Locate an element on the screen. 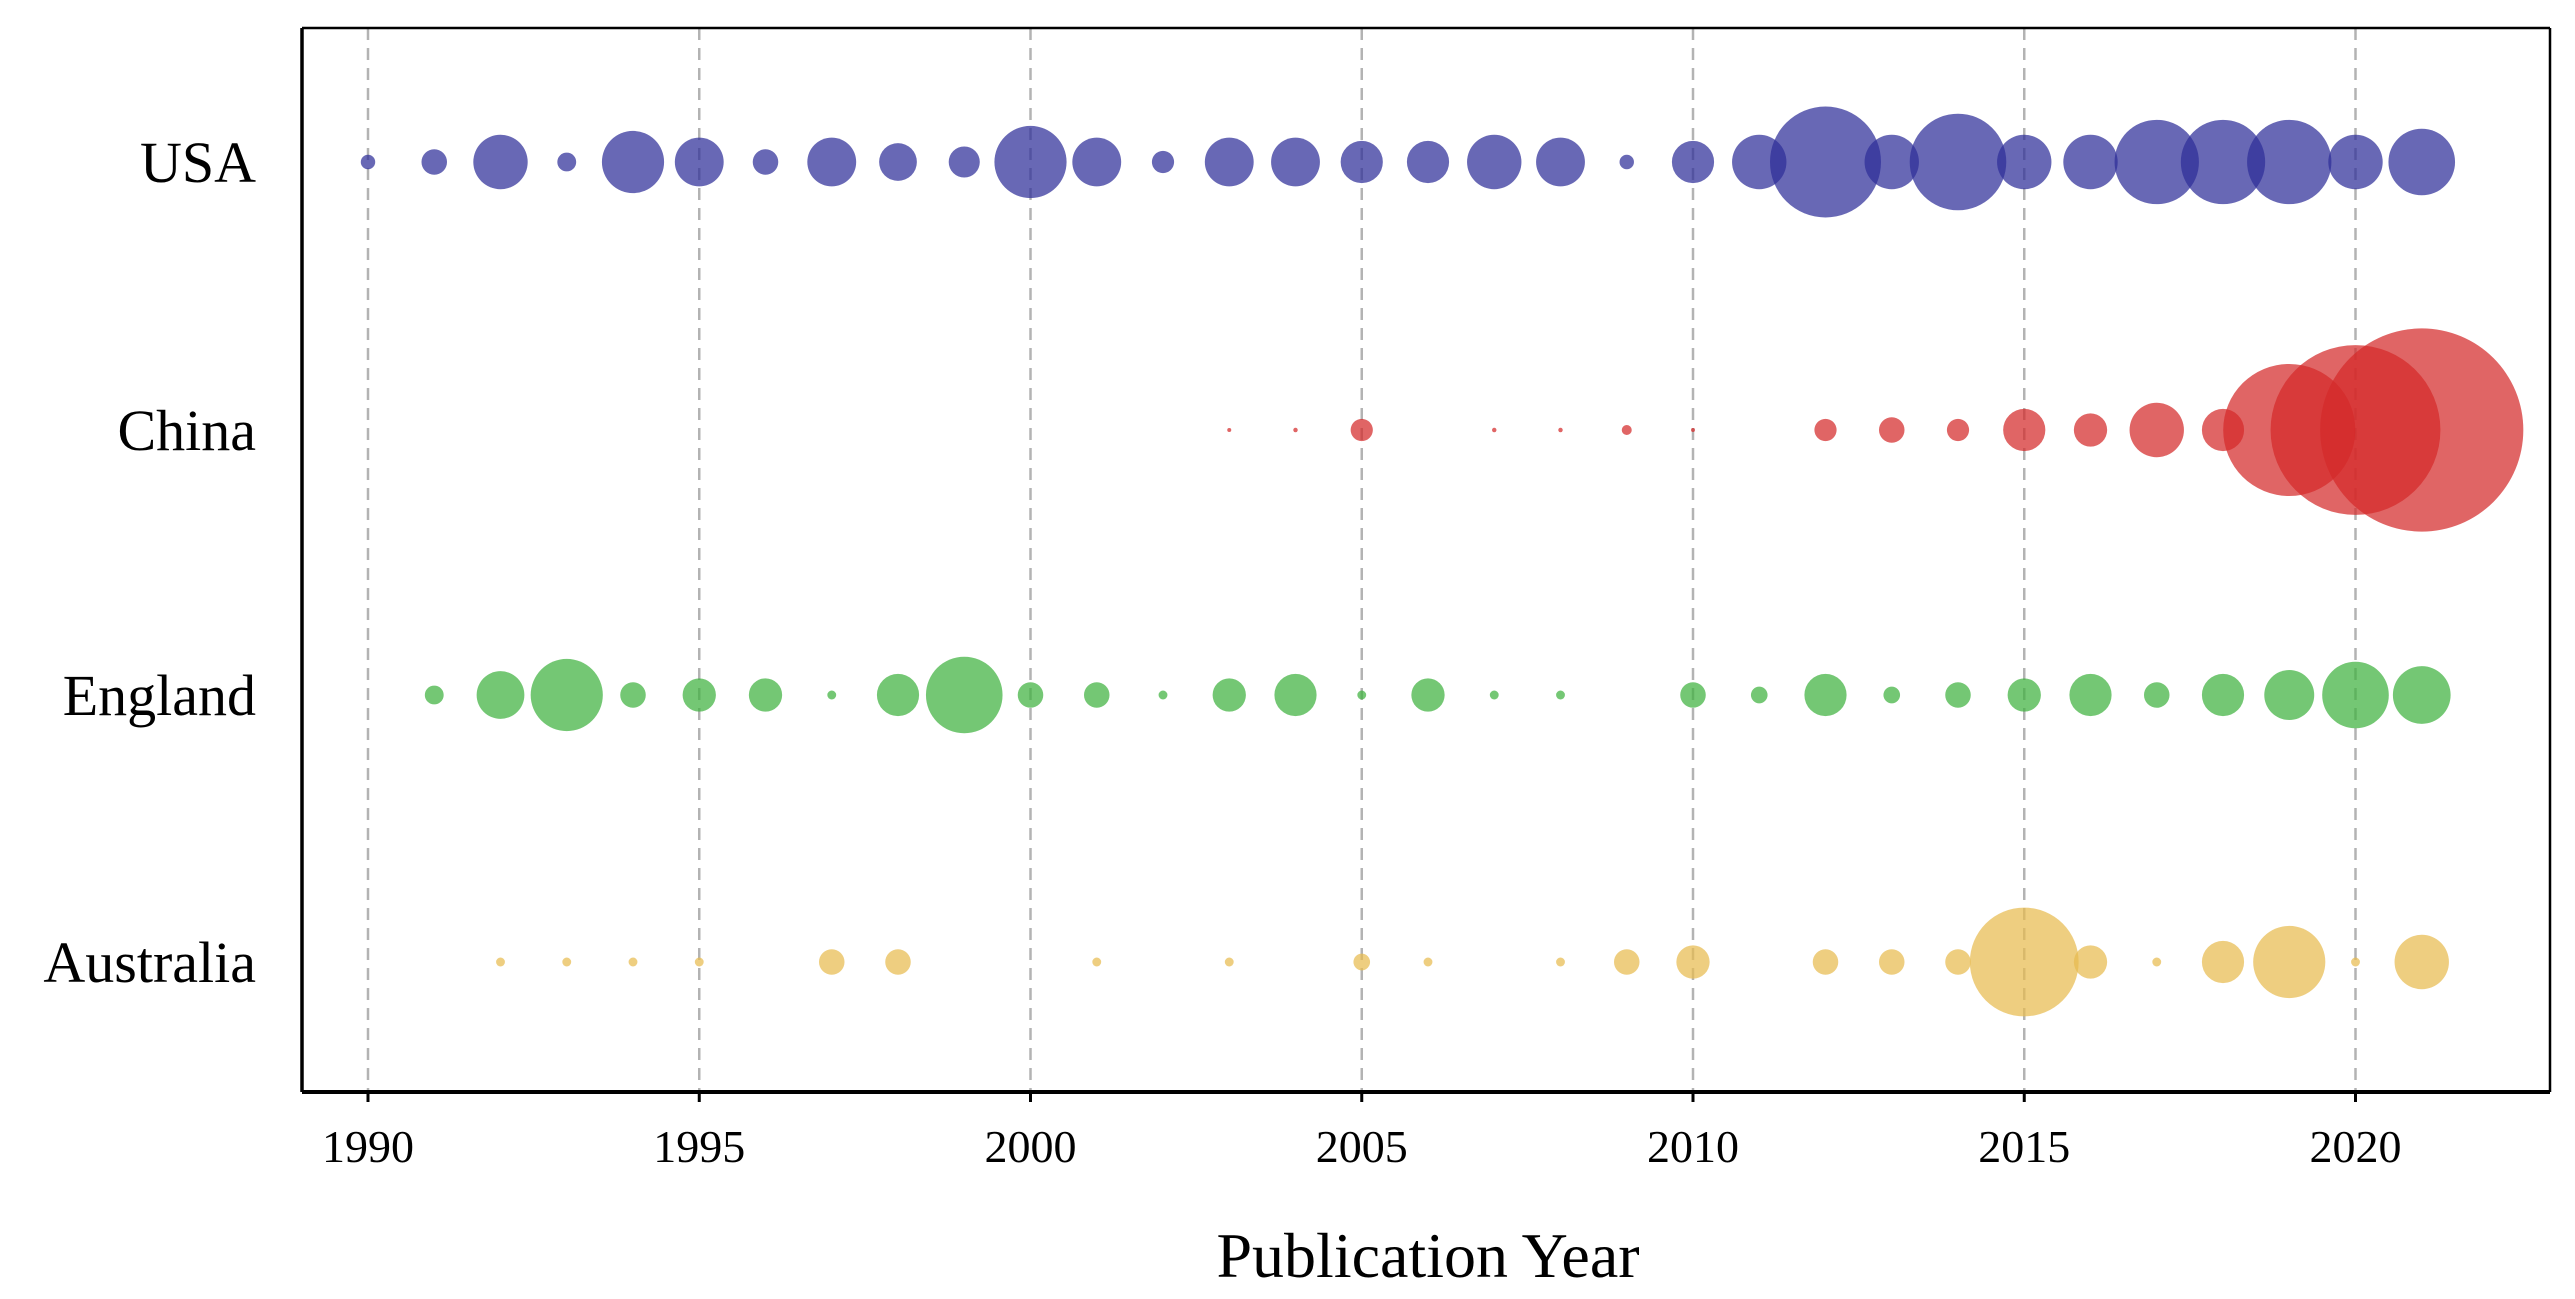 The height and width of the screenshot is (1299, 2575). bubble-england-1996 is located at coordinates (765, 695).